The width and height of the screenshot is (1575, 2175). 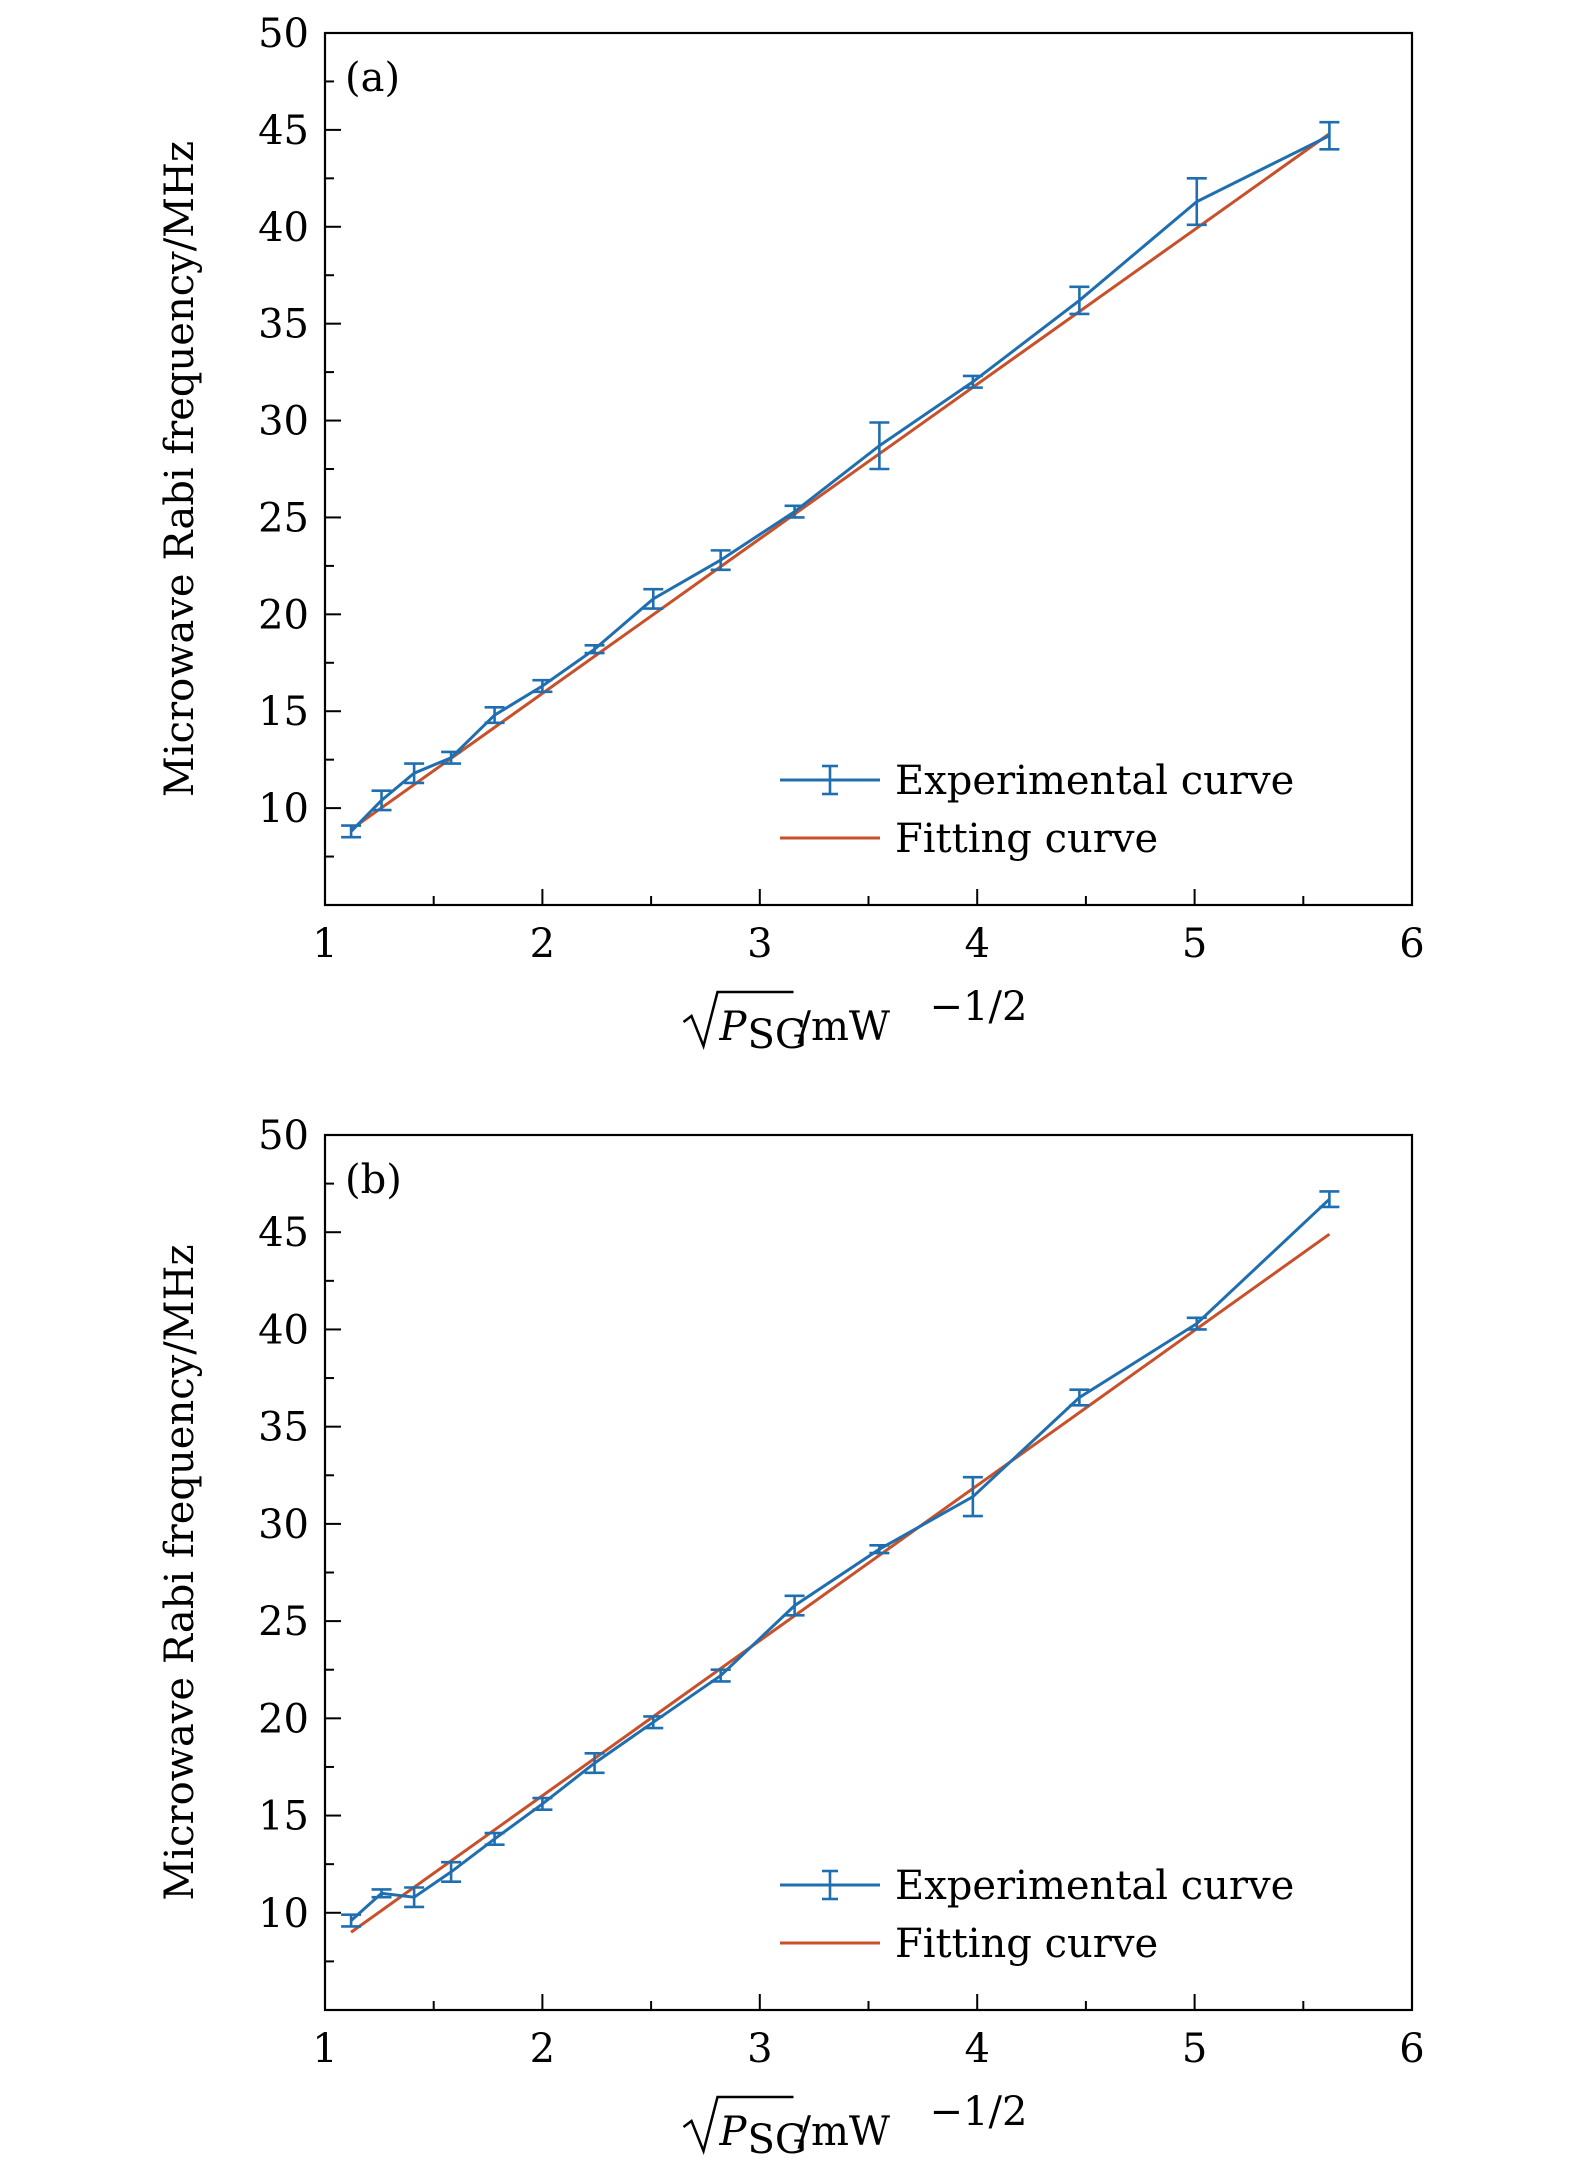 I want to click on panel-label: (b), so click(x=373, y=1180).